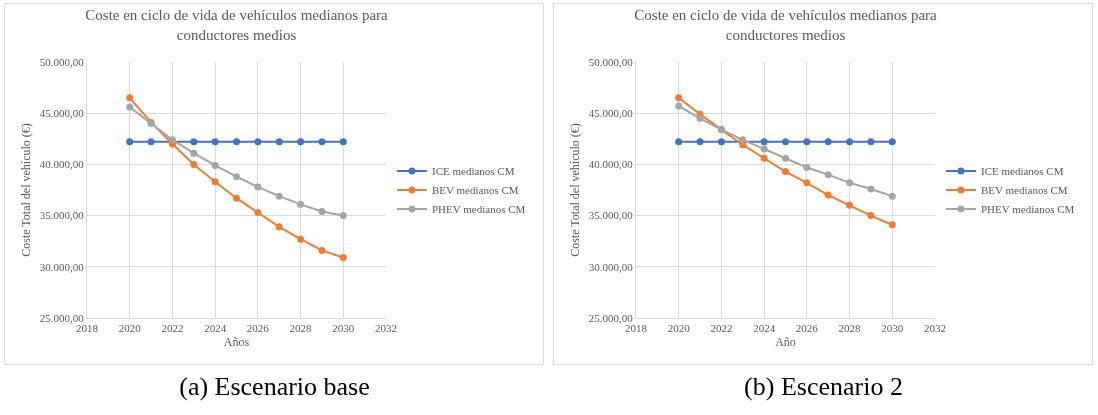 Image resolution: width=1098 pixels, height=415 pixels. What do you see at coordinates (785, 342) in the screenshot?
I see `x-axis-title: Año` at bounding box center [785, 342].